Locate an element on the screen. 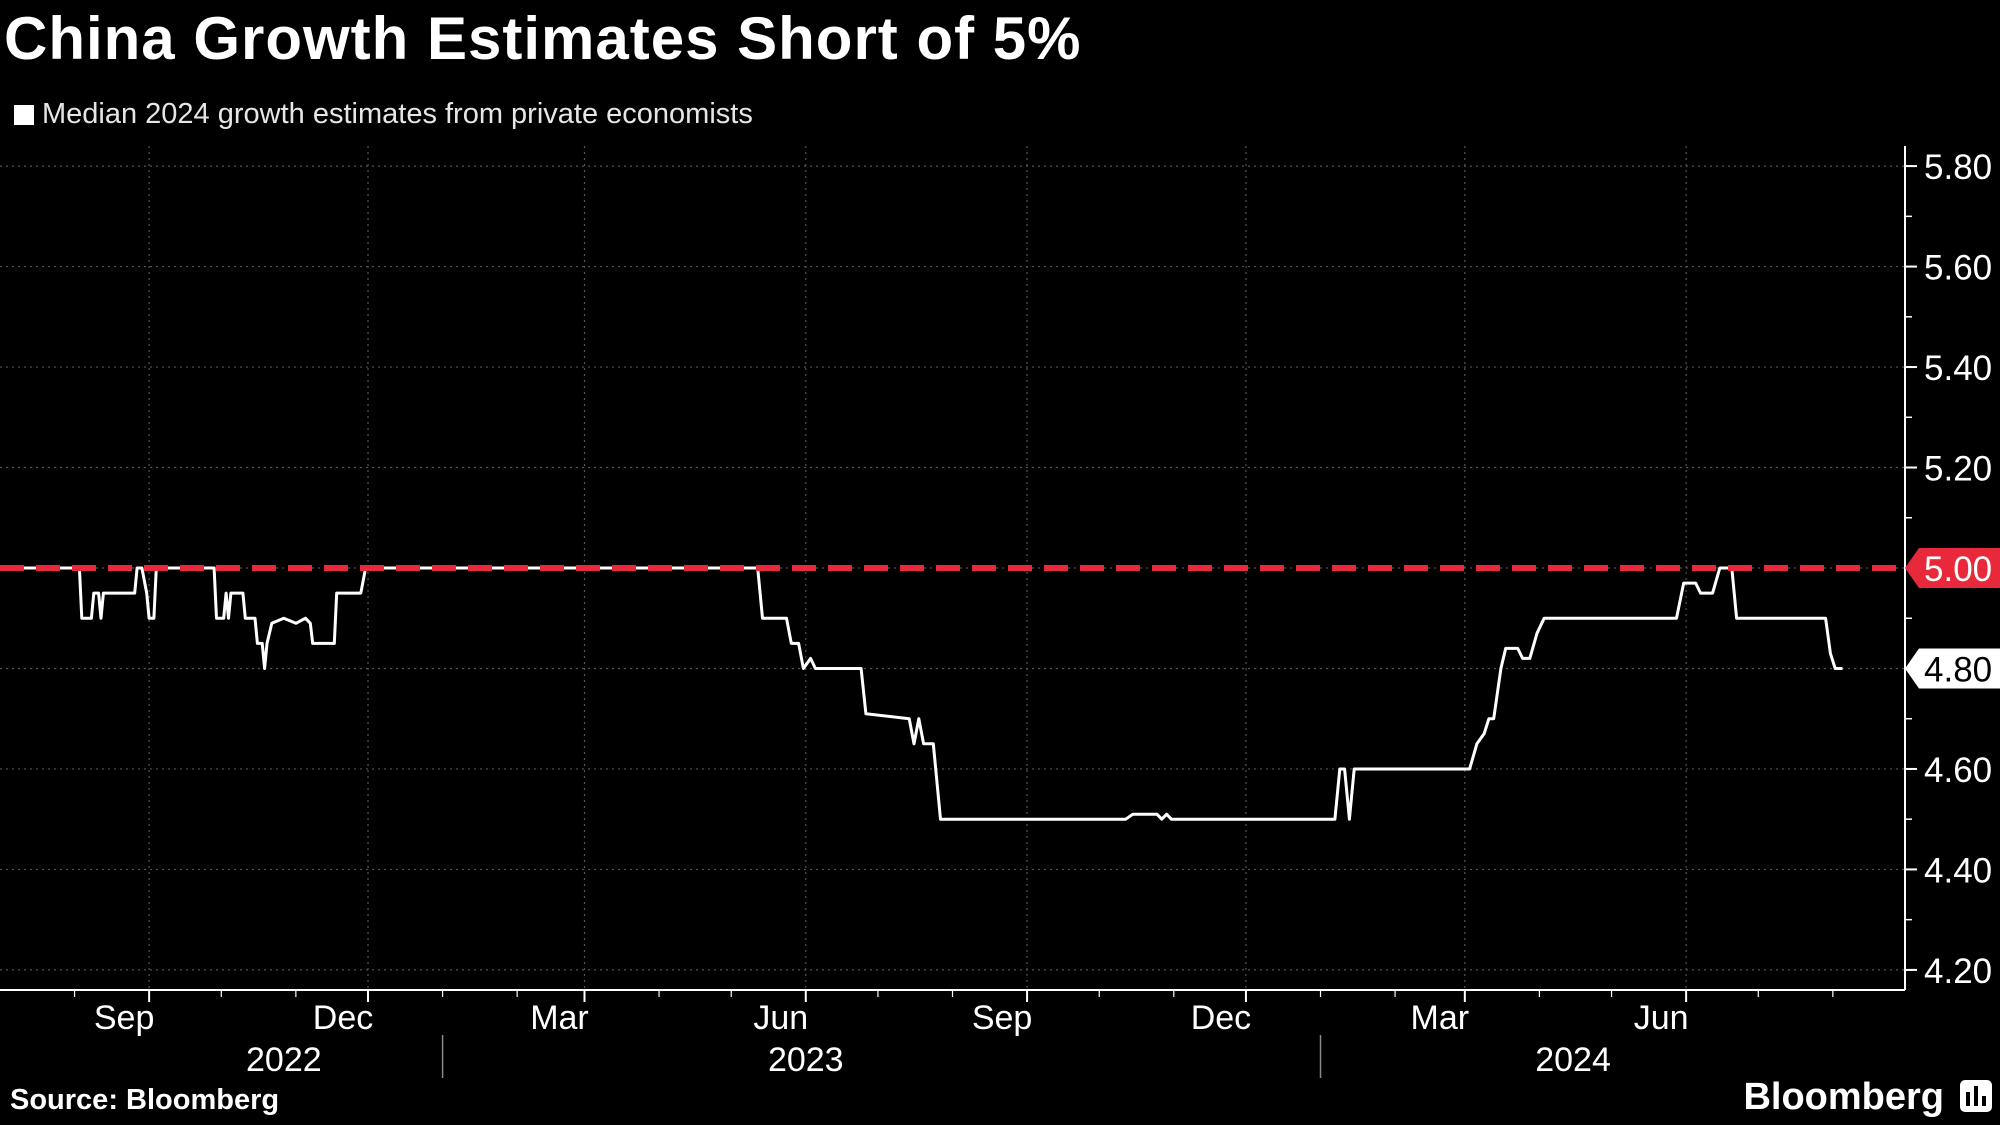 Image resolution: width=2000 pixels, height=1125 pixels. last-value-tag: 4.80 is located at coordinates (1952, 668).